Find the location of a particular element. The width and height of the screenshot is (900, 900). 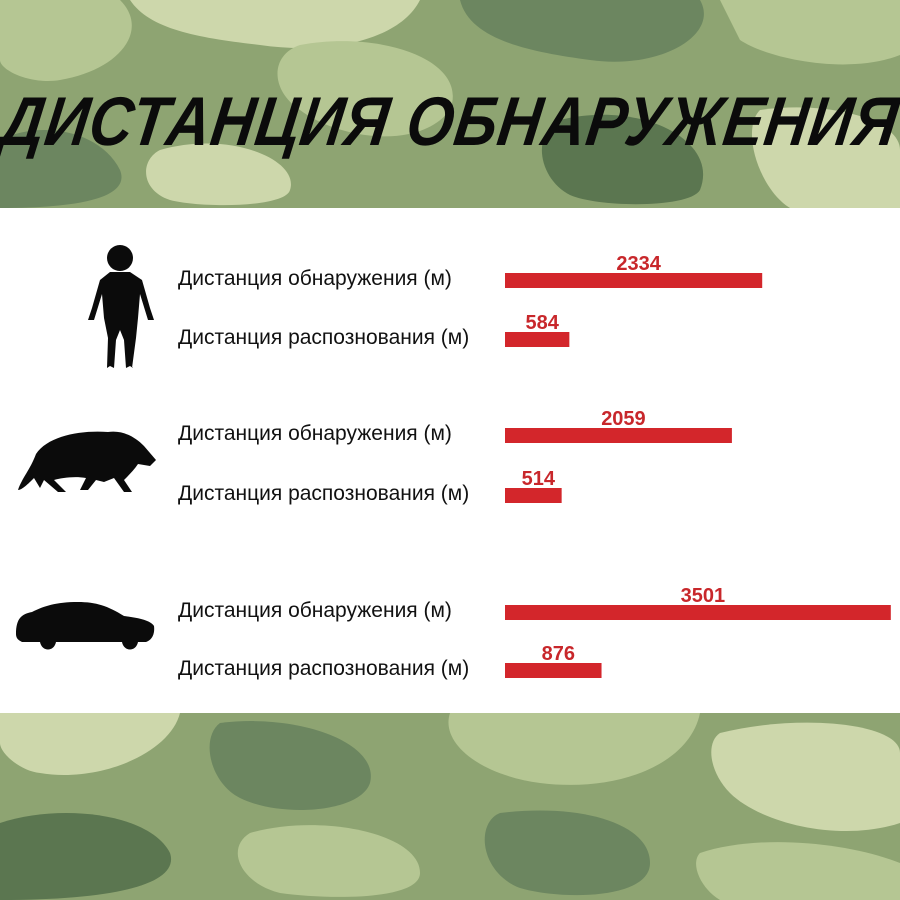

page-title: ДИСТАНЦИЯ ОБНАРУЖЕНИЯ is located at coordinates (450, 121).